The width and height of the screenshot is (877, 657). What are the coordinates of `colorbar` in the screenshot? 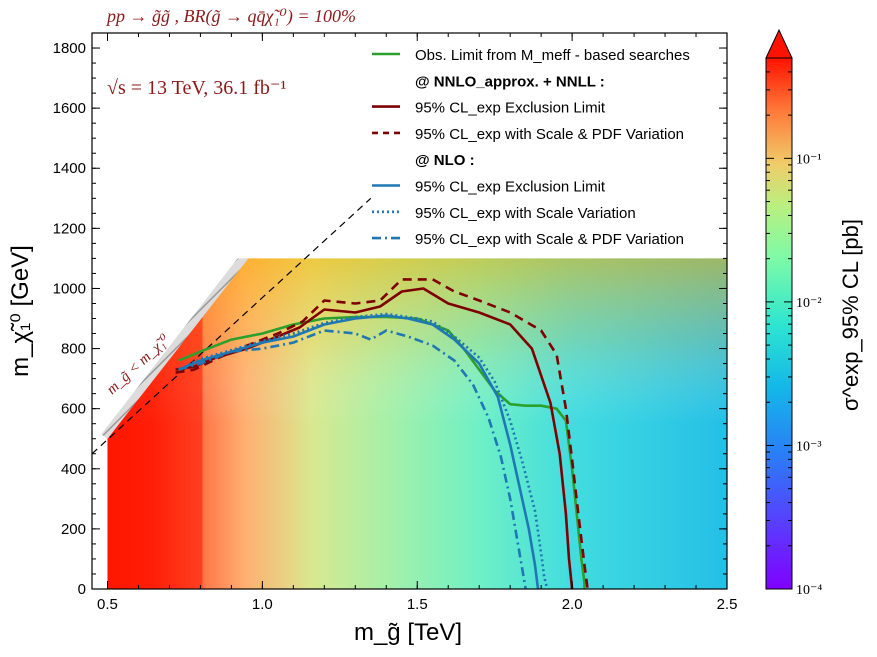 It's located at (779, 309).